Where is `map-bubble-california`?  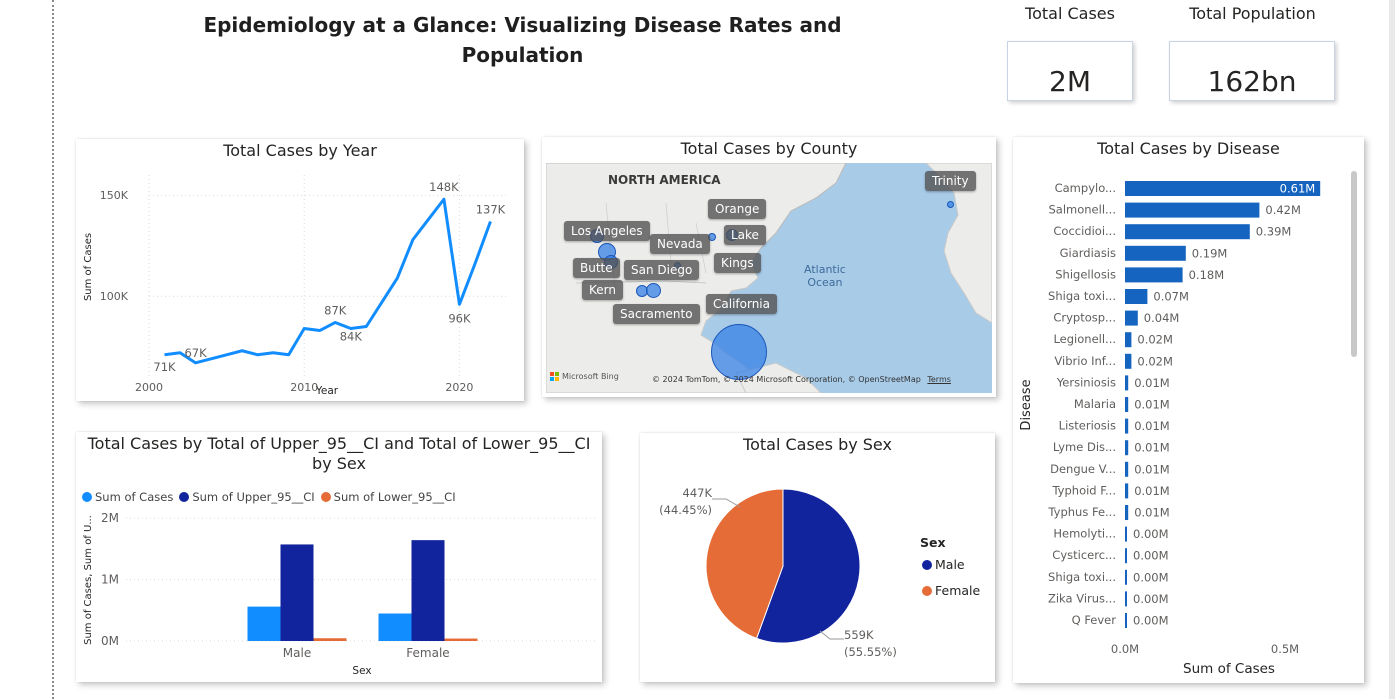 map-bubble-california is located at coordinates (739, 352).